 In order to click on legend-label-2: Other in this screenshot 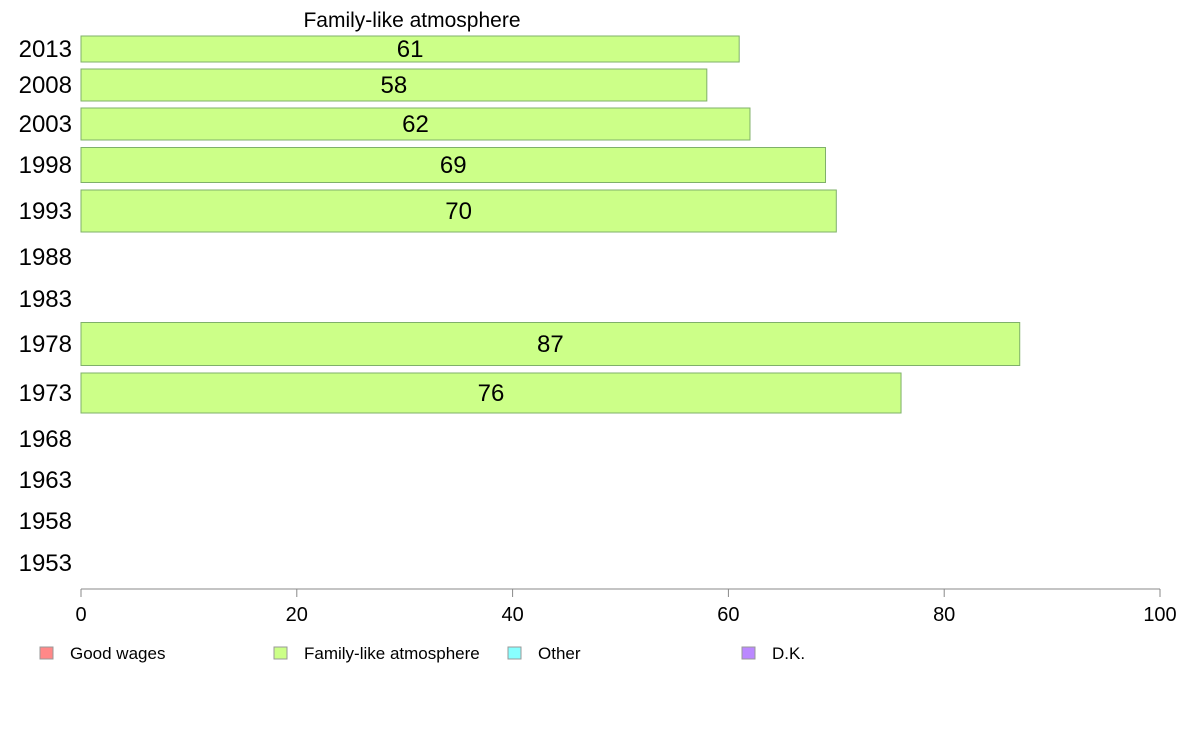, I will do `click(559, 653)`.